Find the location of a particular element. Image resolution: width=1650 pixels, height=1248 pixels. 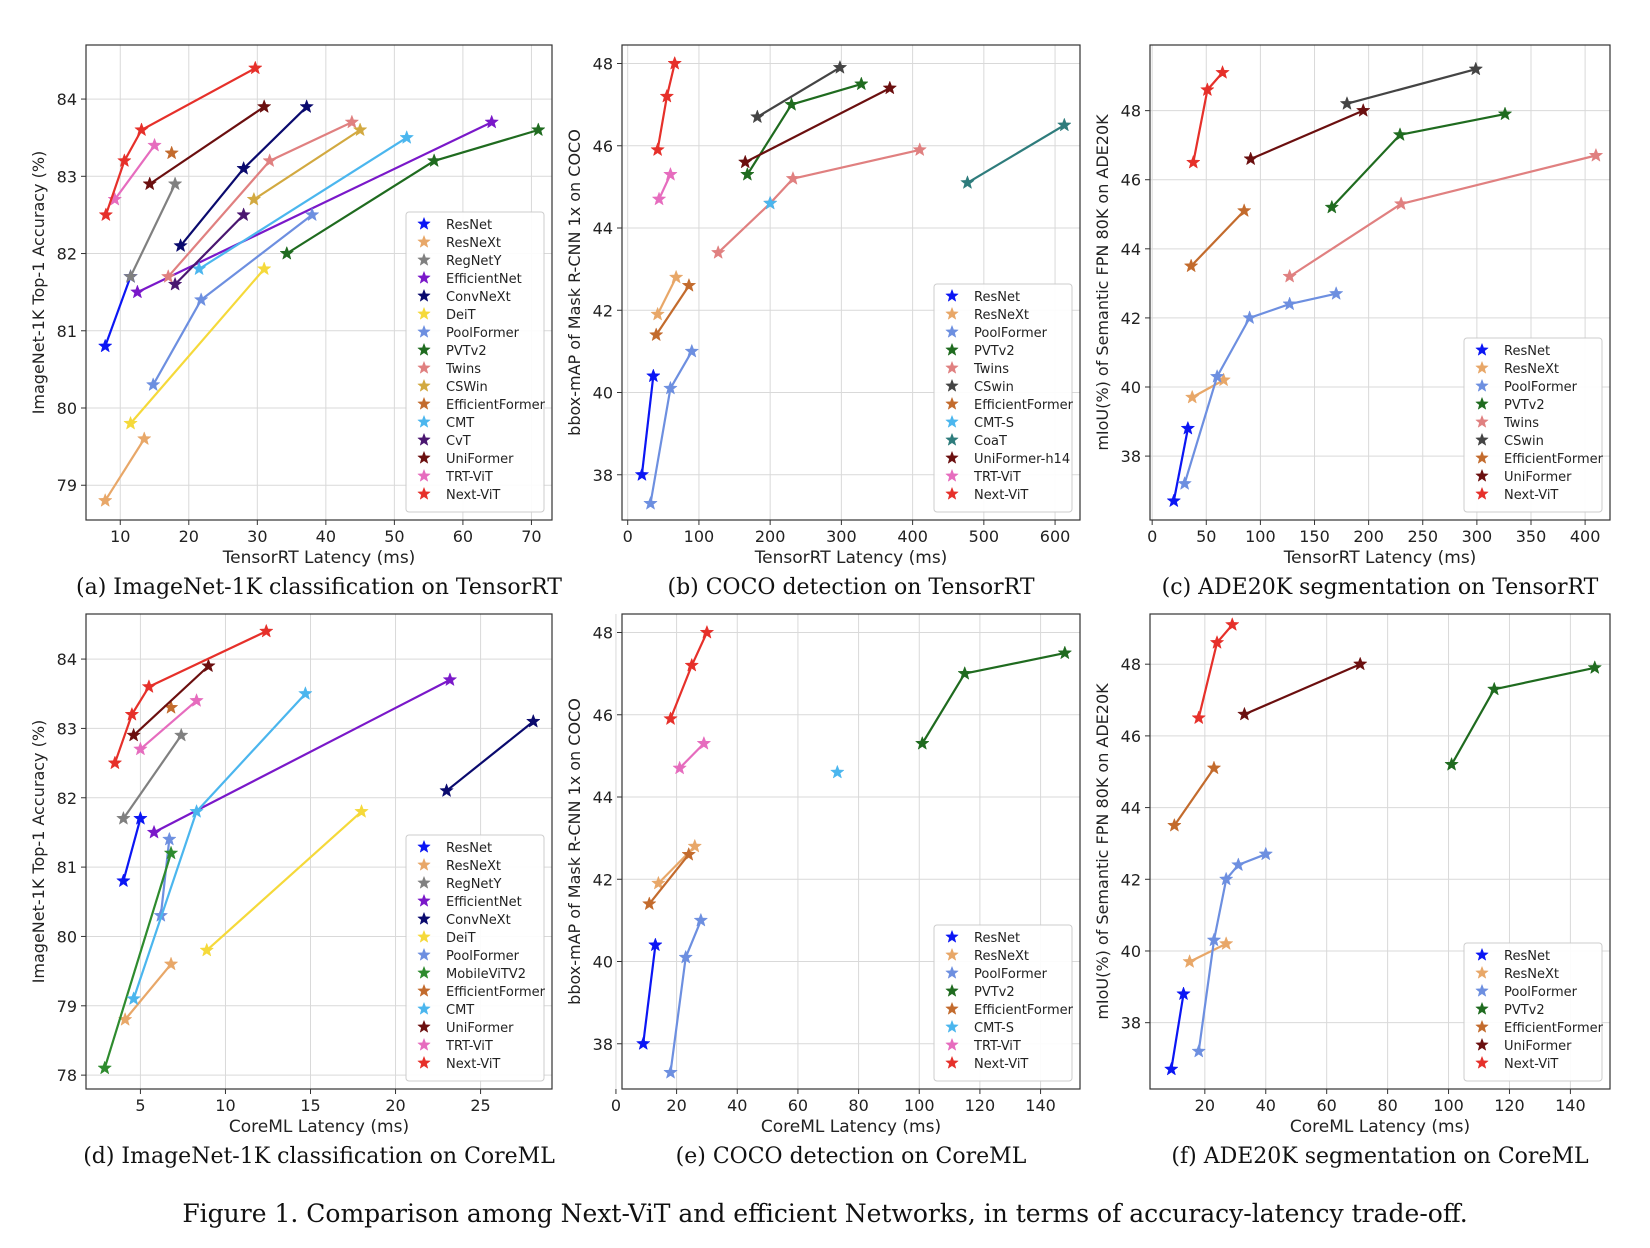

legend-label: UniFormer-h14 is located at coordinates (1022, 459).